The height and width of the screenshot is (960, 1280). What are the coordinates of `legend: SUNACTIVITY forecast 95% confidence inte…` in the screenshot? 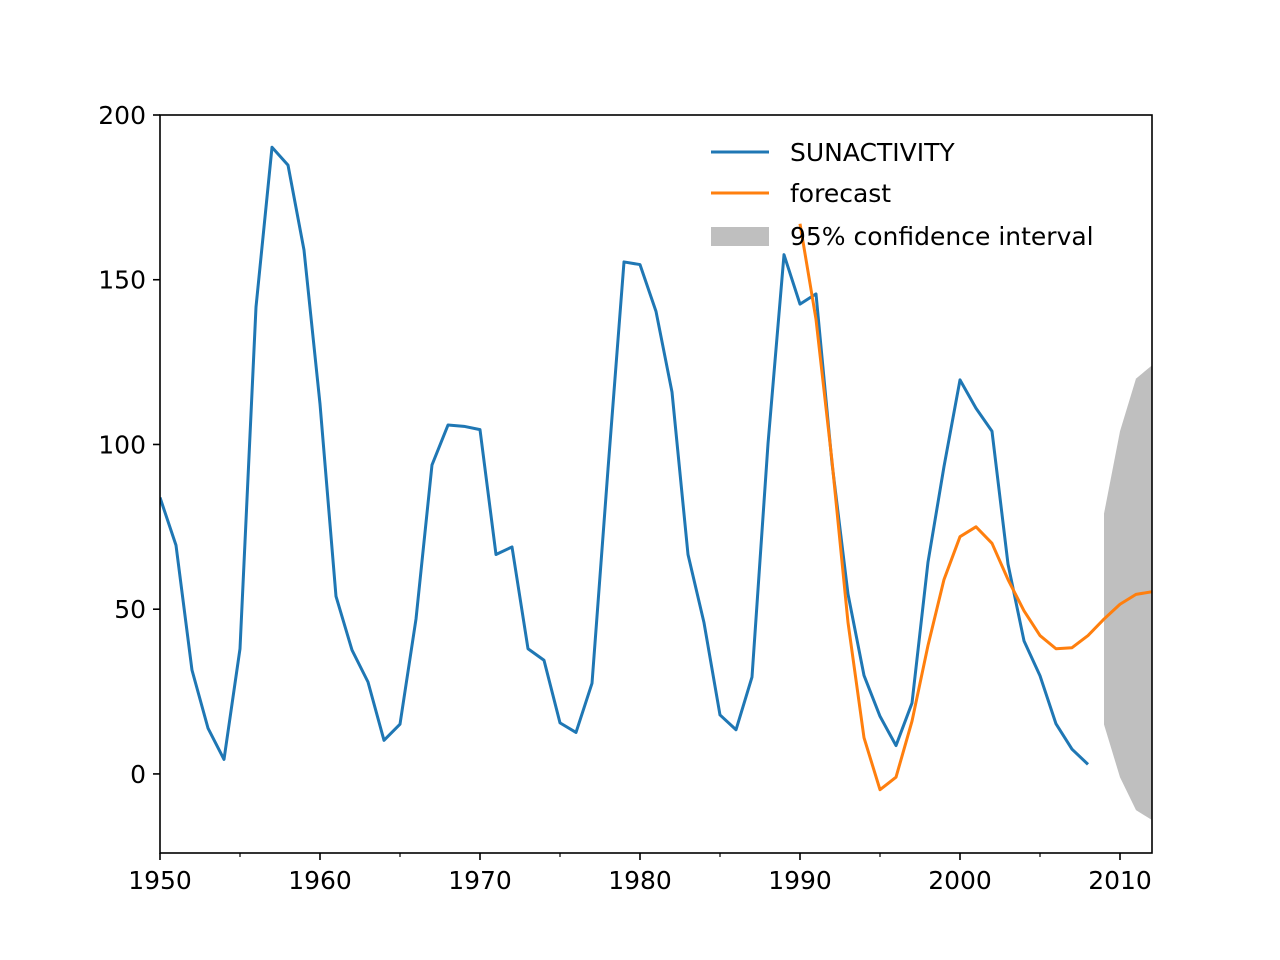 It's located at (902, 194).